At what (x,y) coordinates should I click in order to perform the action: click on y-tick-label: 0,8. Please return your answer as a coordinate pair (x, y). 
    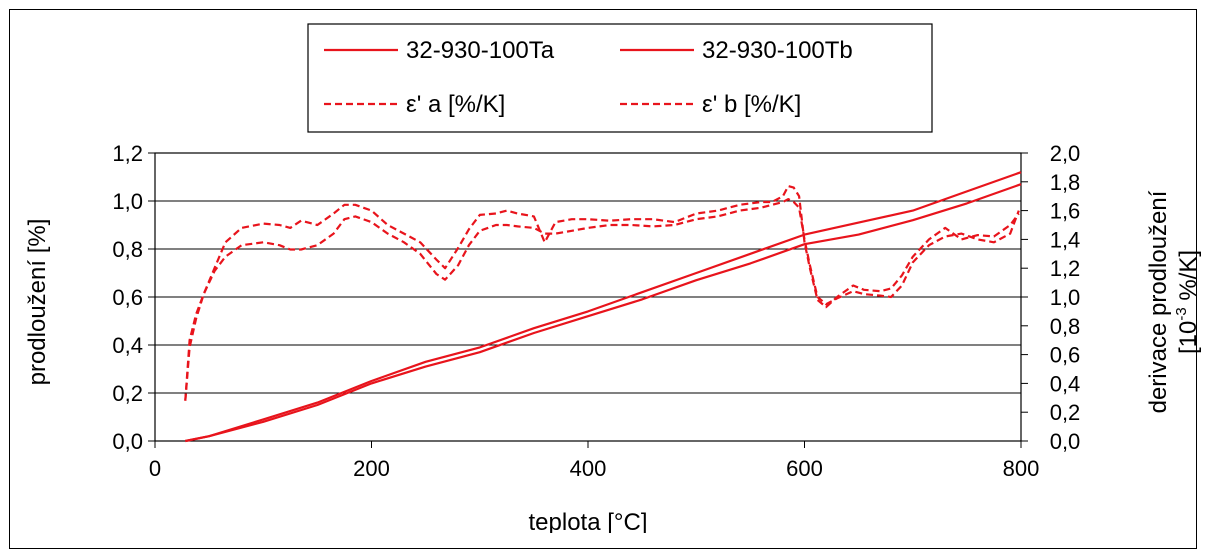
    Looking at the image, I should click on (127, 249).